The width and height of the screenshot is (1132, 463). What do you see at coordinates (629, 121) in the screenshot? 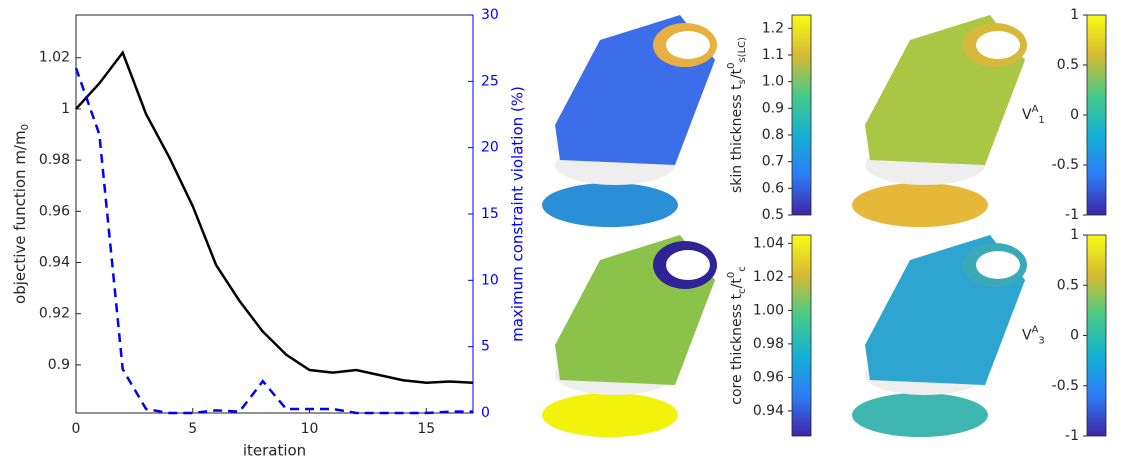
I see `cylinder-skin` at bounding box center [629, 121].